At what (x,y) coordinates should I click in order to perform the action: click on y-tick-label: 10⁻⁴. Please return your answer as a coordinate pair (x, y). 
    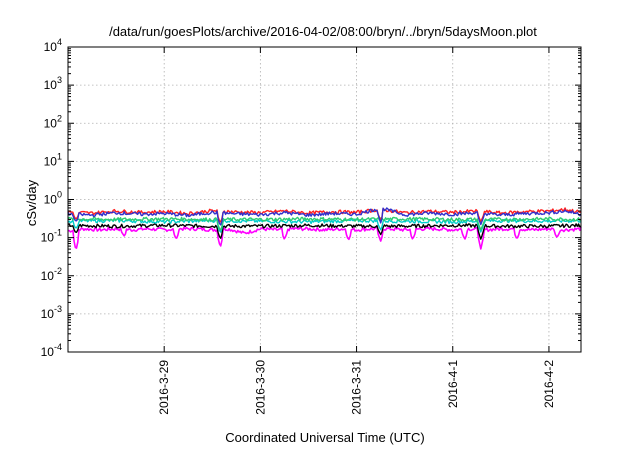
    Looking at the image, I should click on (51, 350).